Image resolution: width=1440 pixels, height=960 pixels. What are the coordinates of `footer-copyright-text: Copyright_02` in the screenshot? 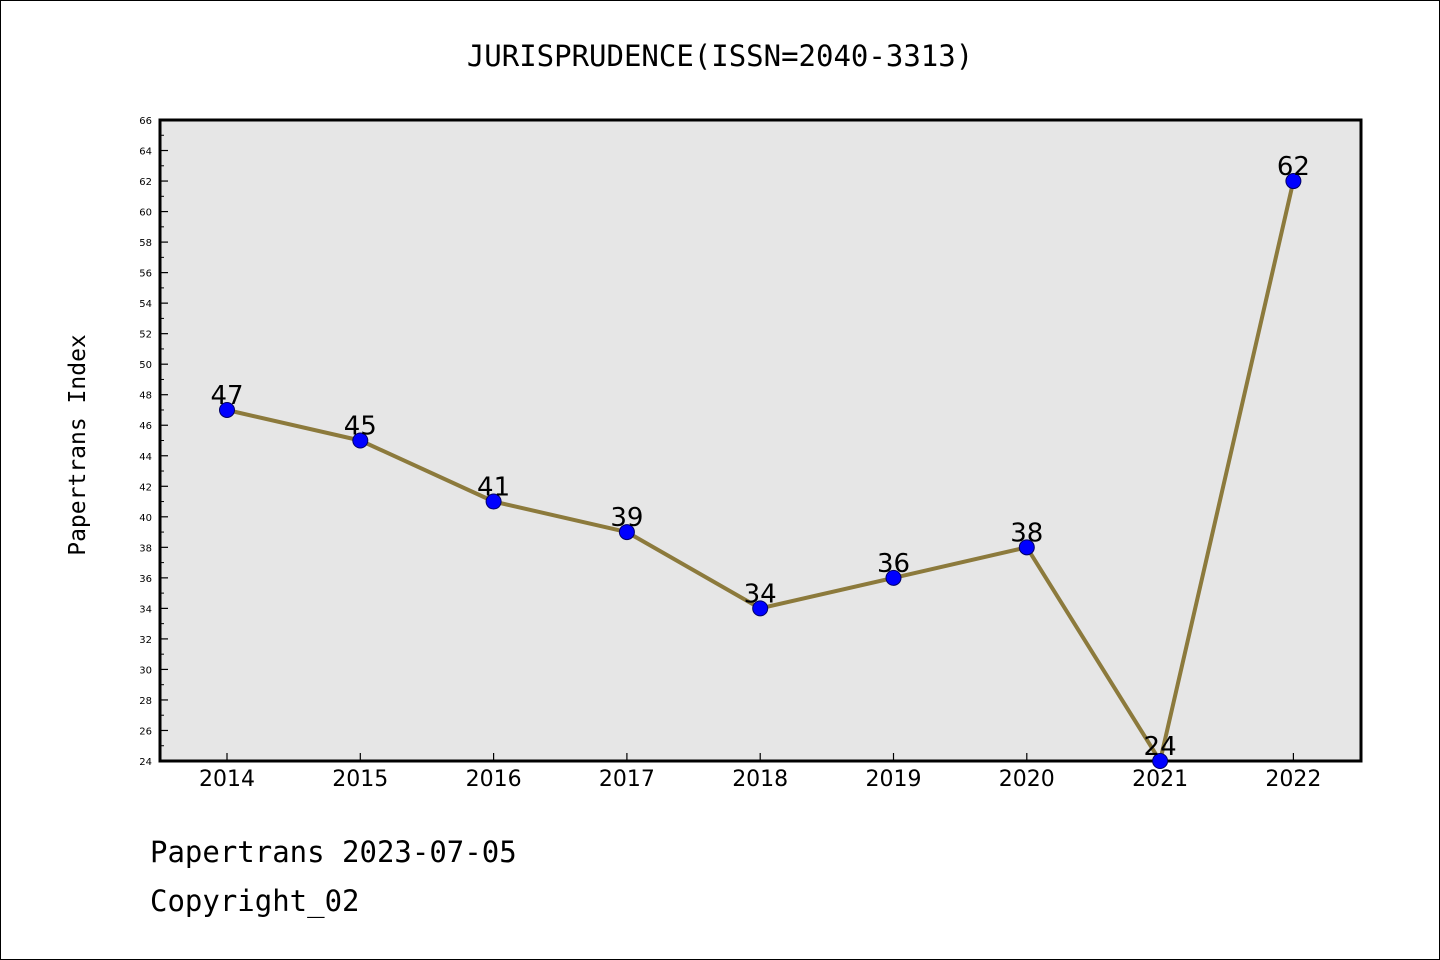 It's located at (255, 901).